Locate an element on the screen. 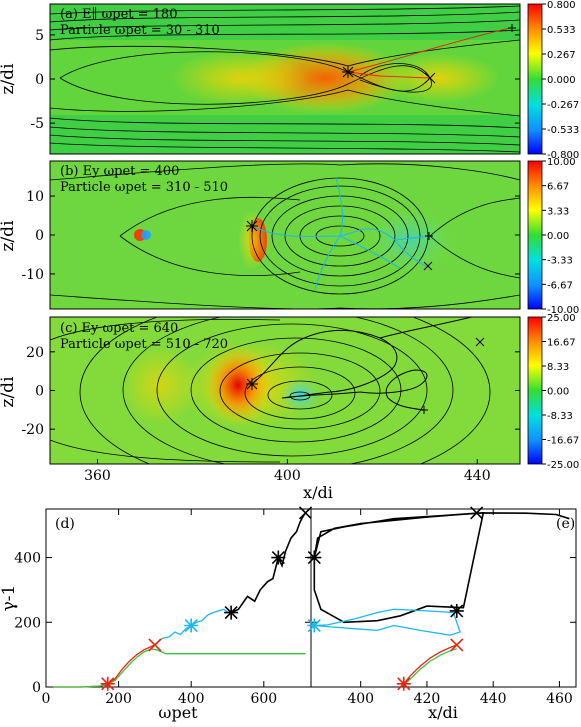 This screenshot has width=581, height=727. x-tick-label: 420 is located at coordinates (427, 699).